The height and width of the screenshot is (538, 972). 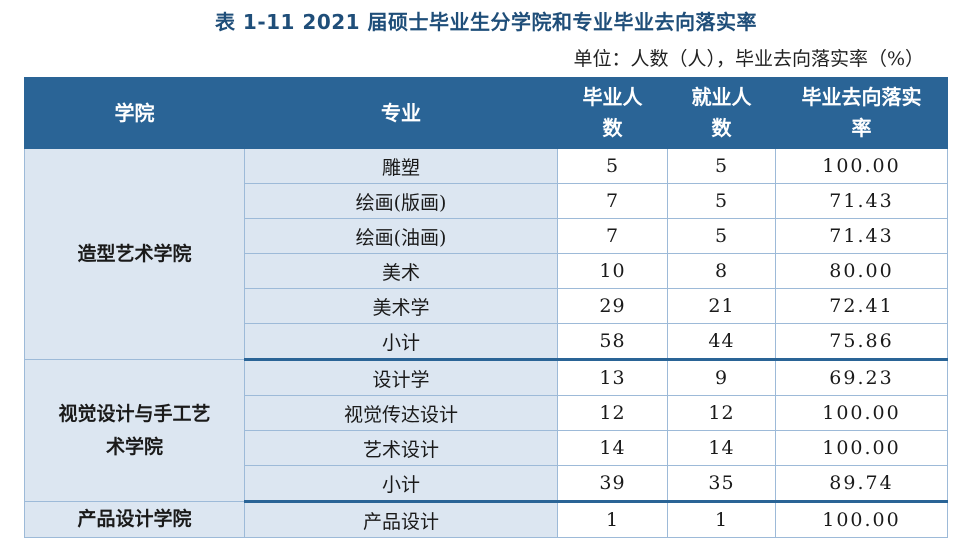 I want to click on table-row: 美术 10 8 80.00, so click(x=486, y=271).